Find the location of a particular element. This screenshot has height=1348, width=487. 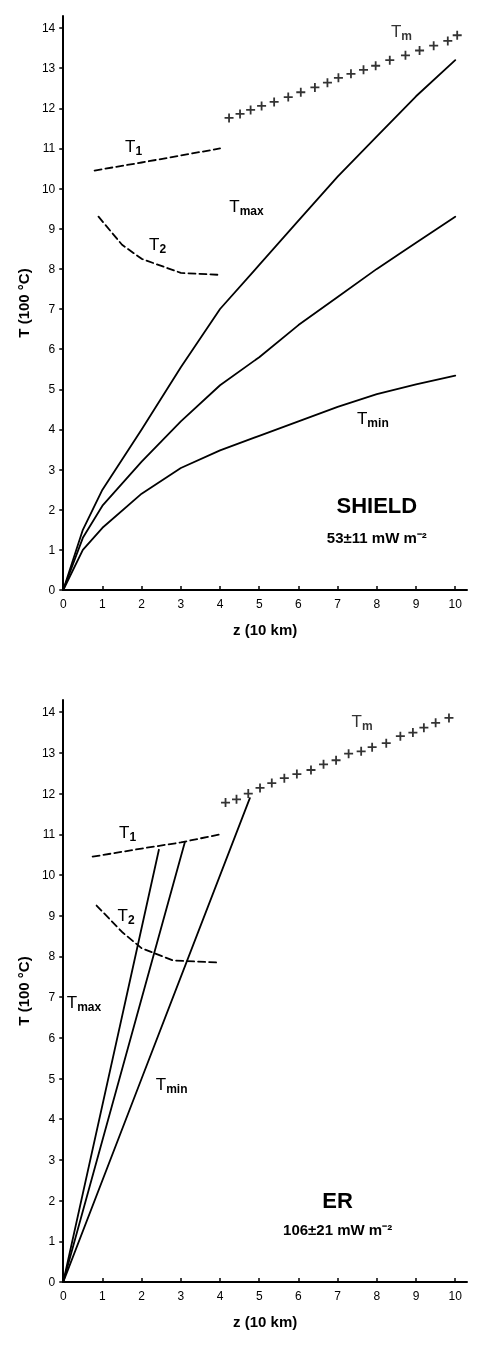

annotation: 106±21 mW m⁻² is located at coordinates (338, 1229).